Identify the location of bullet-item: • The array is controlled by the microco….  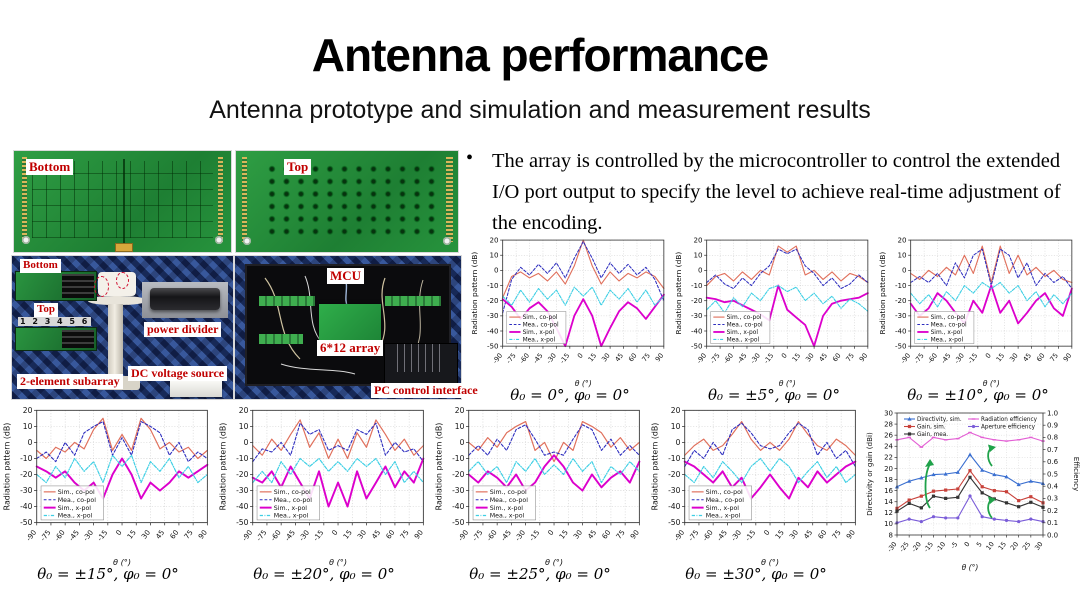
(771, 192).